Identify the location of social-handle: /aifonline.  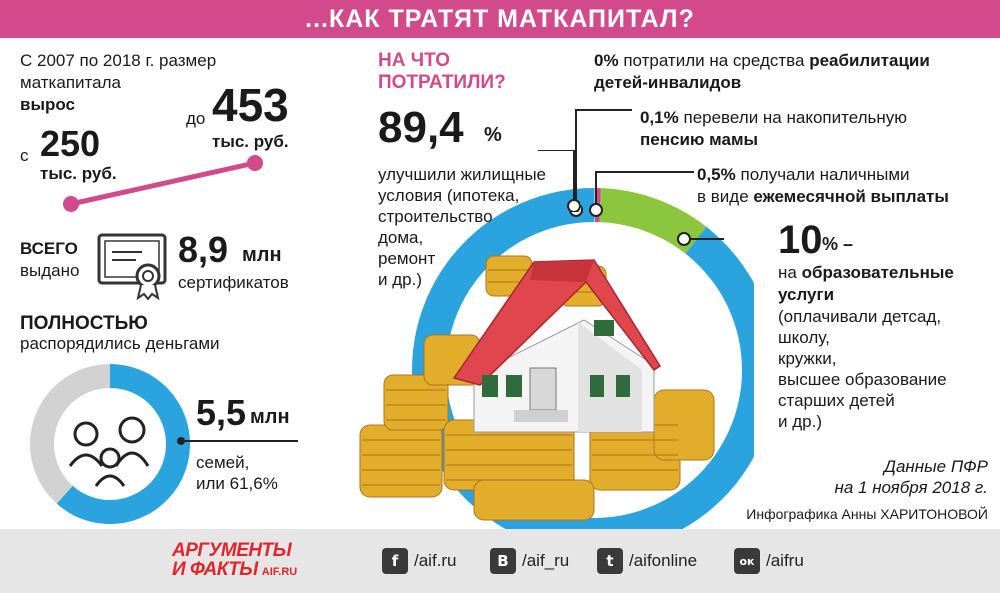
(663, 560).